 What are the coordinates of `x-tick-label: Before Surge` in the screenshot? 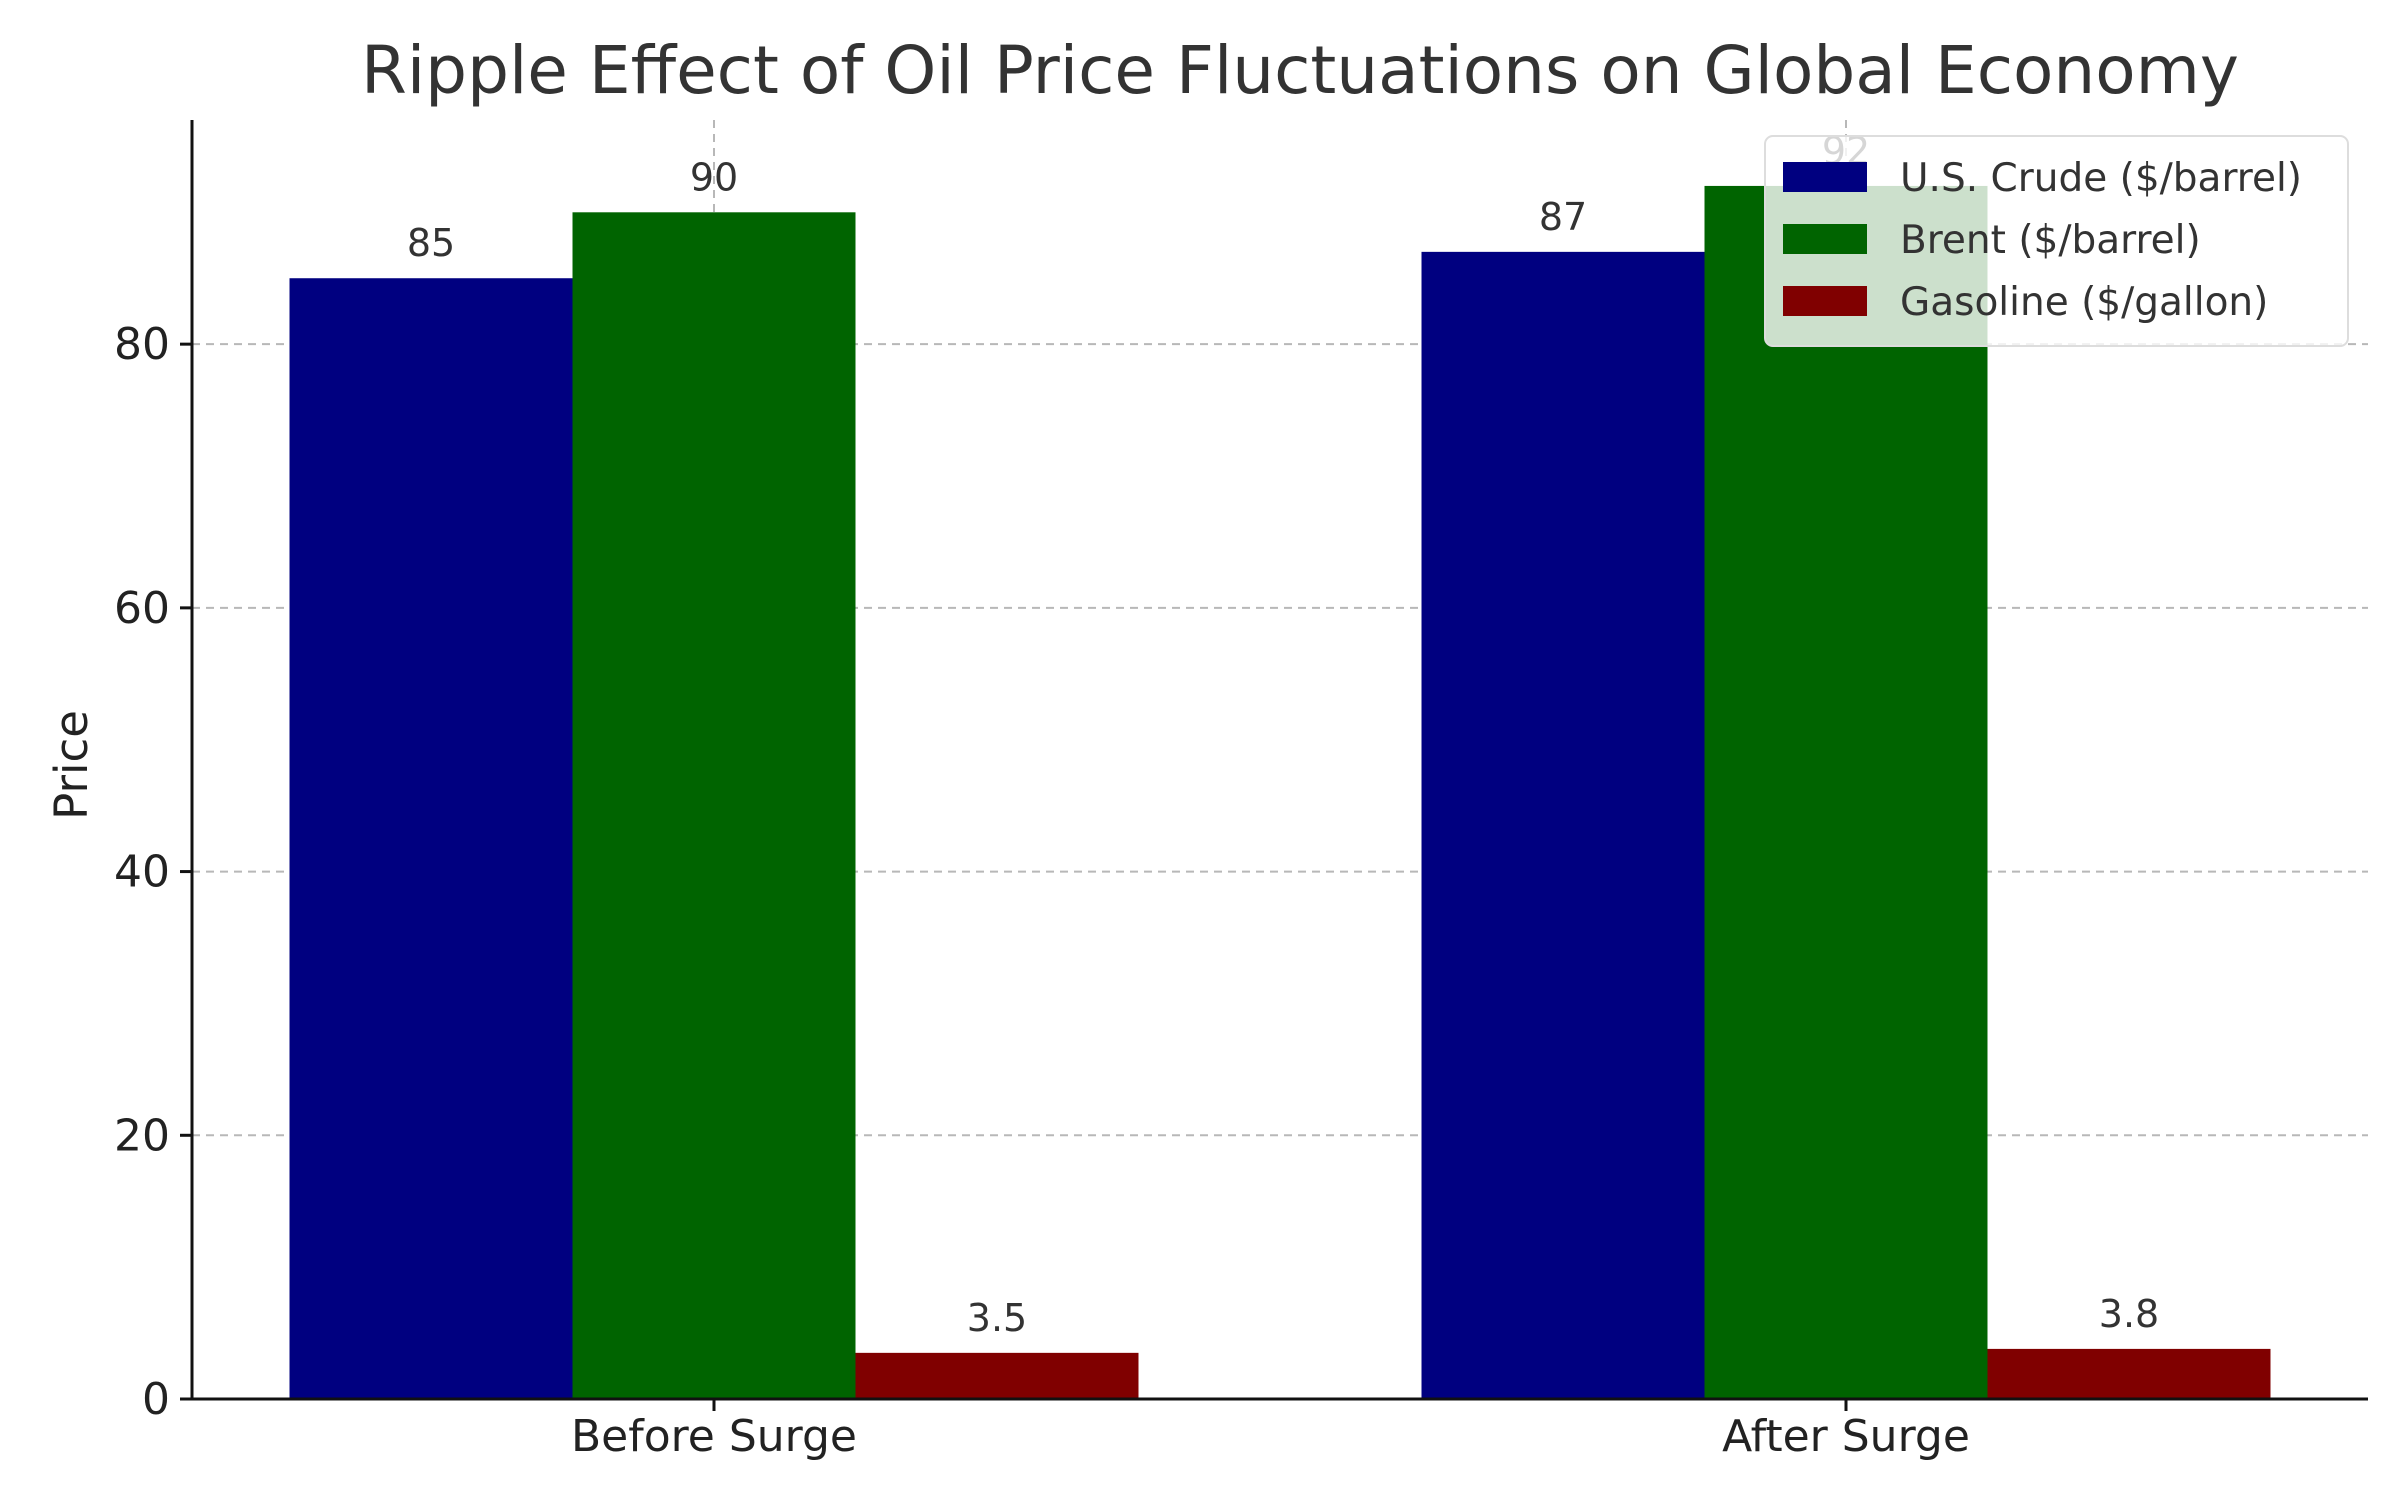 It's located at (714, 1436).